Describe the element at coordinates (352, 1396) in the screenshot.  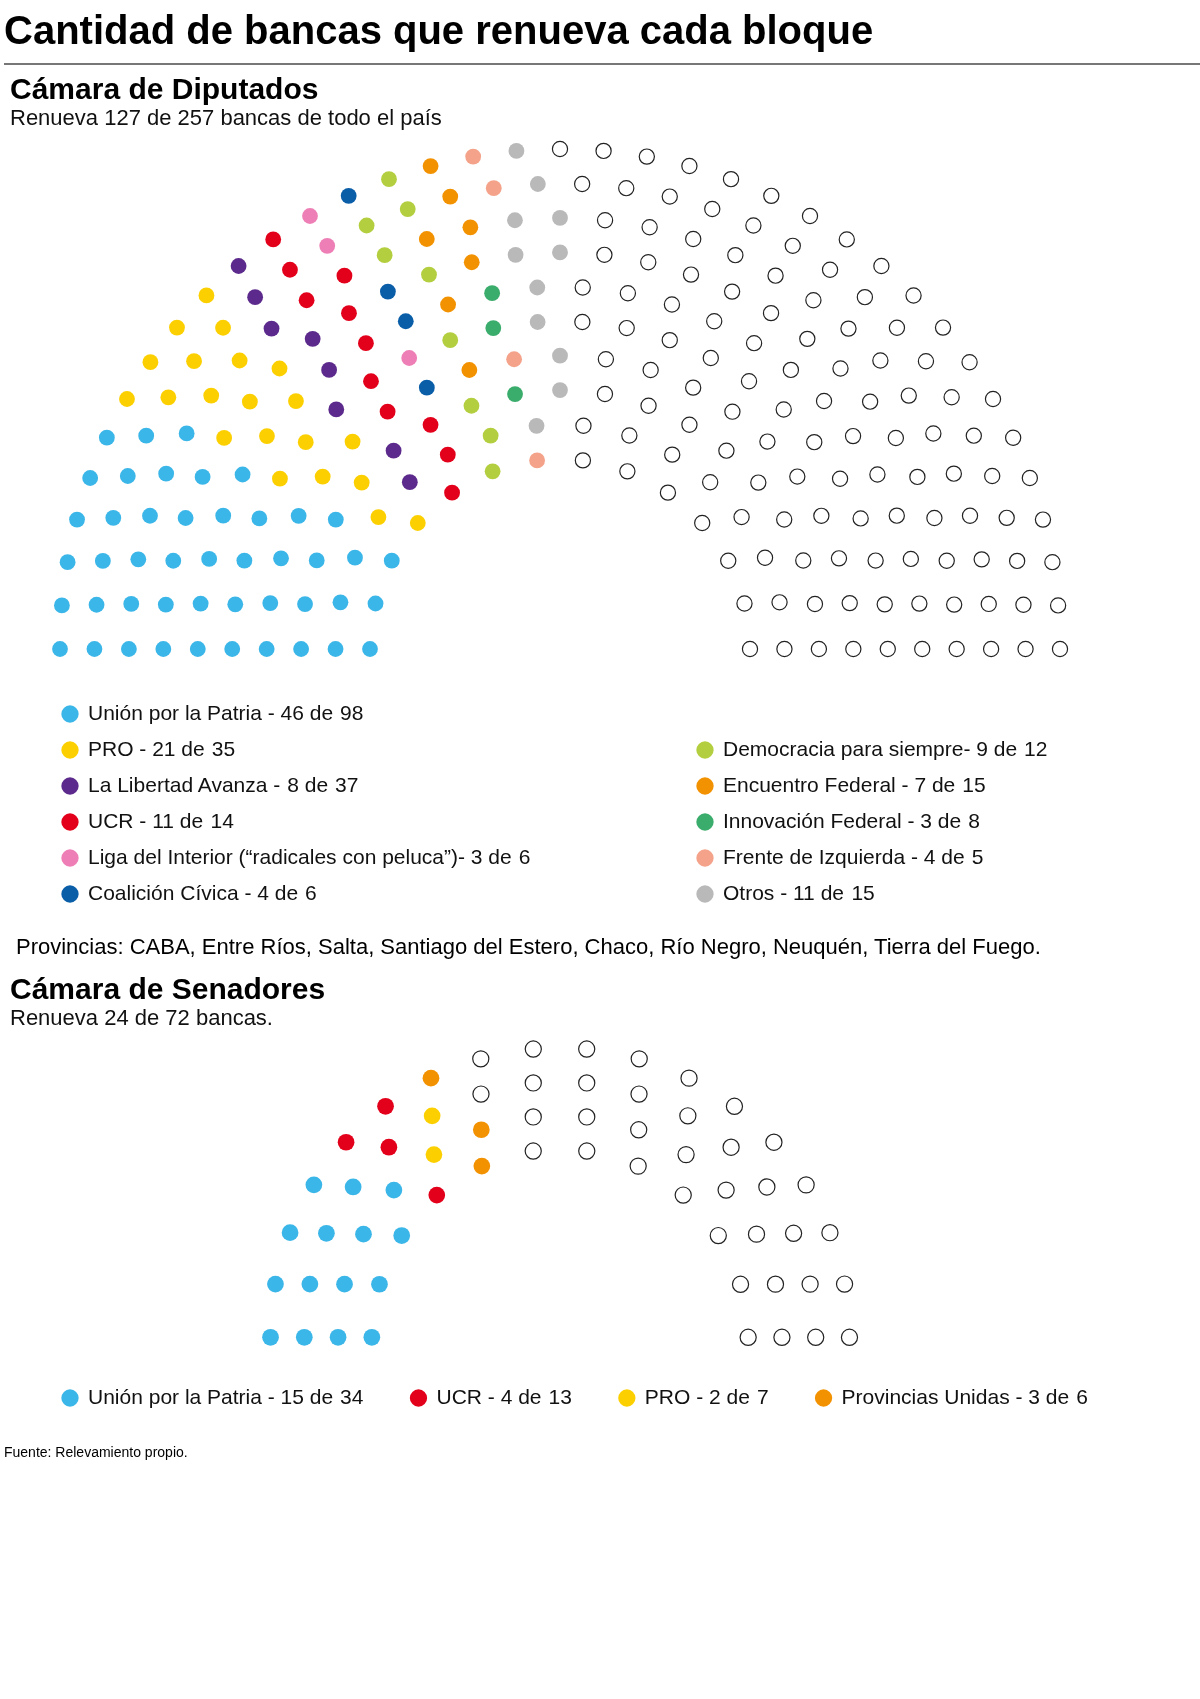
I see `text: 34` at that location.